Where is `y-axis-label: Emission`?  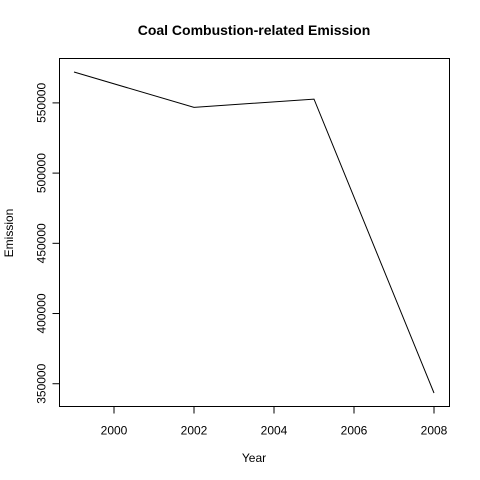
y-axis-label: Emission is located at coordinates (9, 233).